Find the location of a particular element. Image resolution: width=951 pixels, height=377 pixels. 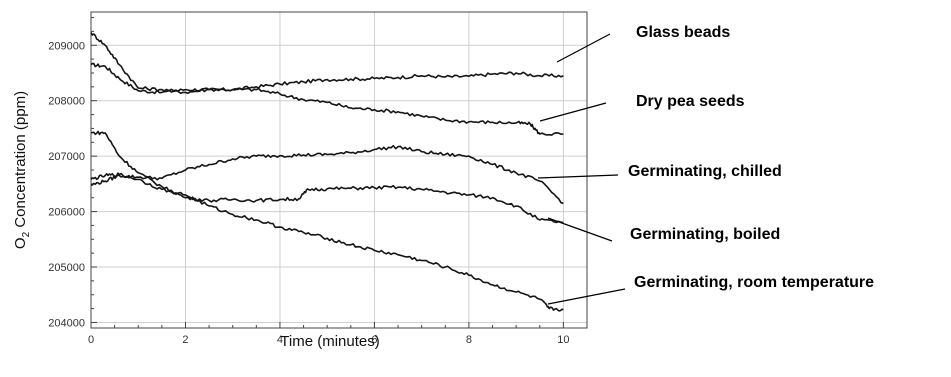

series-label-3: Germinating, boiled is located at coordinates (705, 234).